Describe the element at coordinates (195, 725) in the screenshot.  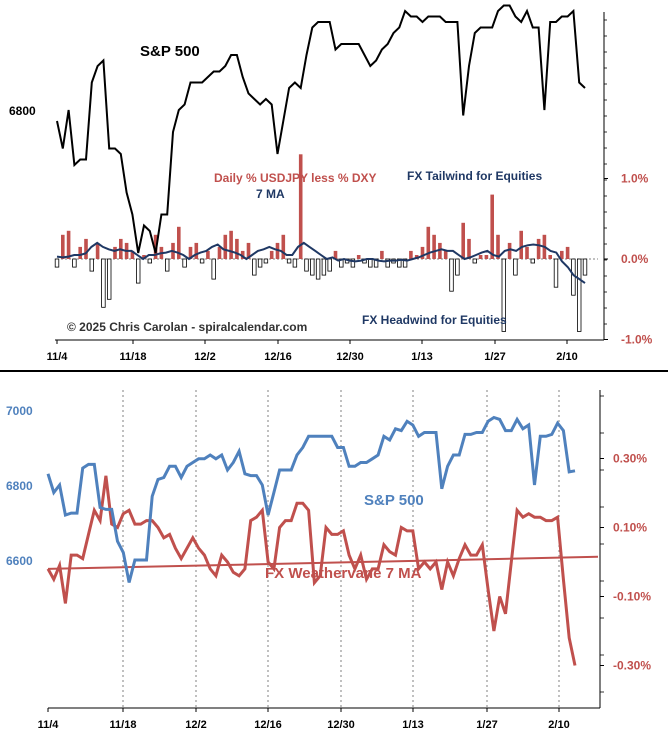
I see `bottom-x-tick-label: 12/2` at that location.